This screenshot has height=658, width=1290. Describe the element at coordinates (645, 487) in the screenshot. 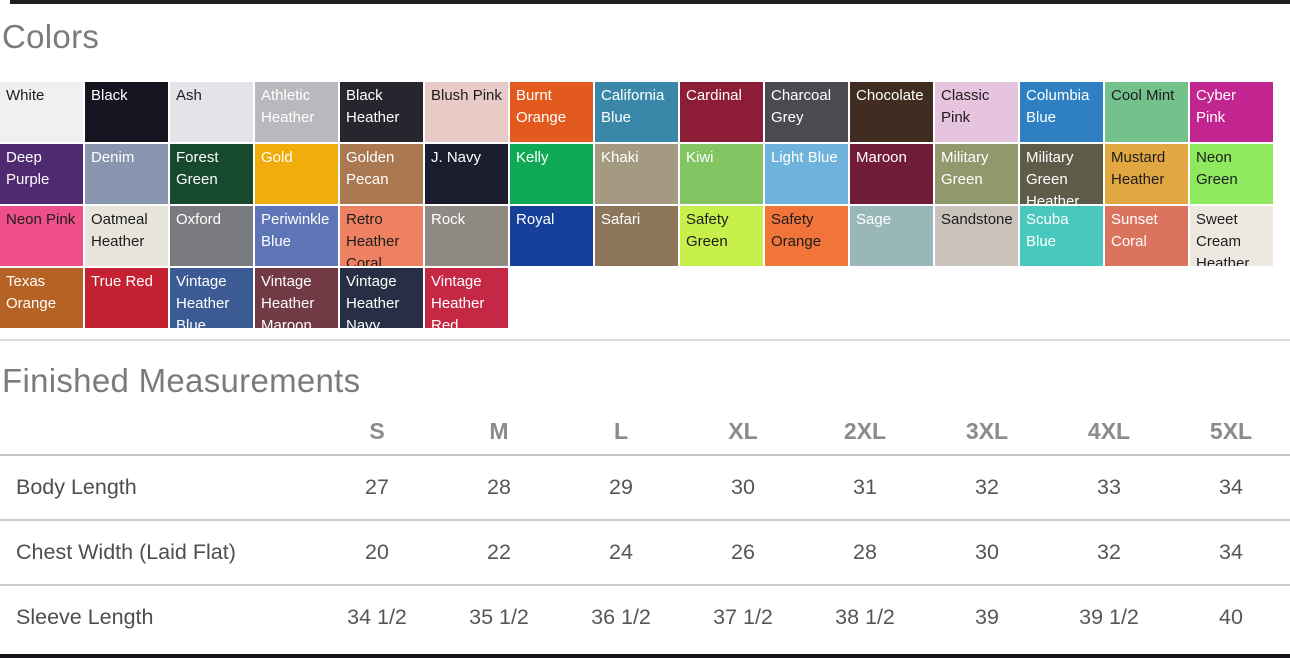

I see `measurement-row: Body Length 27 28 29 30 31 32 33 34` at that location.